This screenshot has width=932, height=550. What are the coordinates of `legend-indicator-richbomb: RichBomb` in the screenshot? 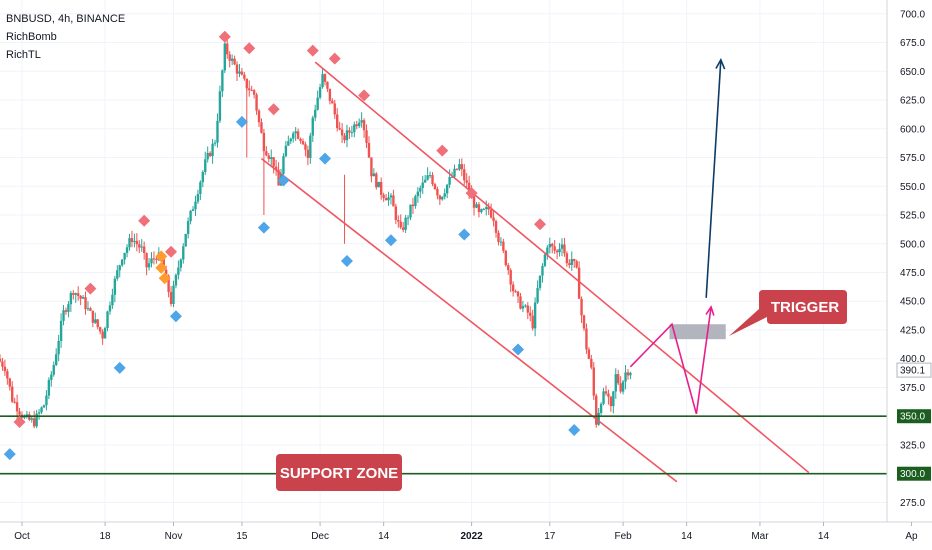 It's located at (31, 37).